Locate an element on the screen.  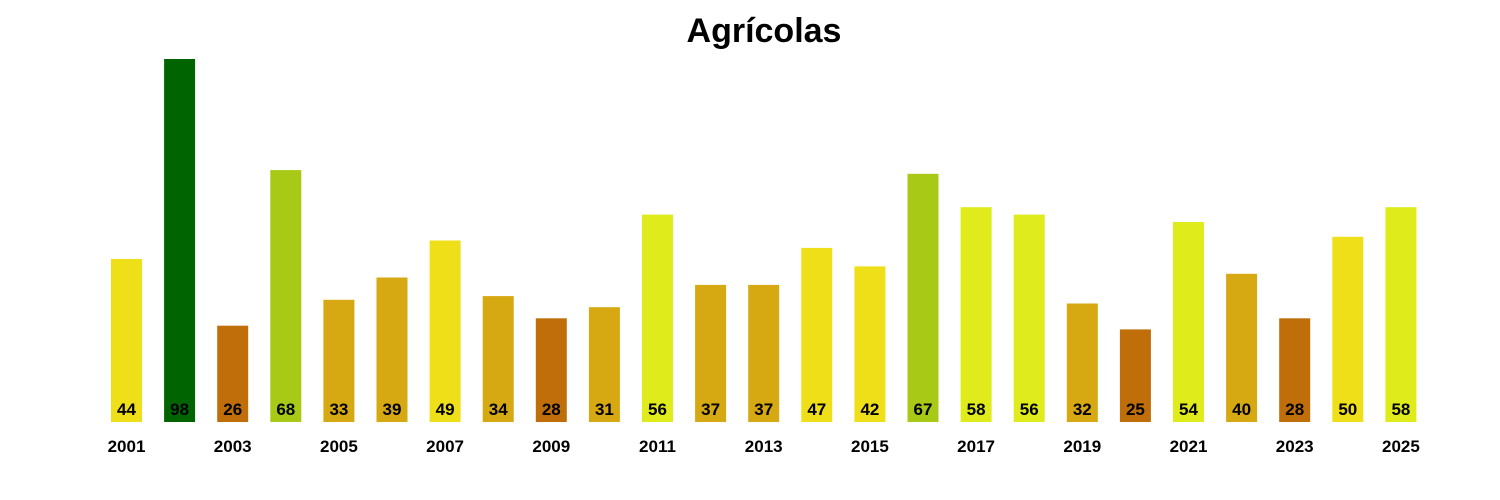
bar-2022 is located at coordinates (1242, 347).